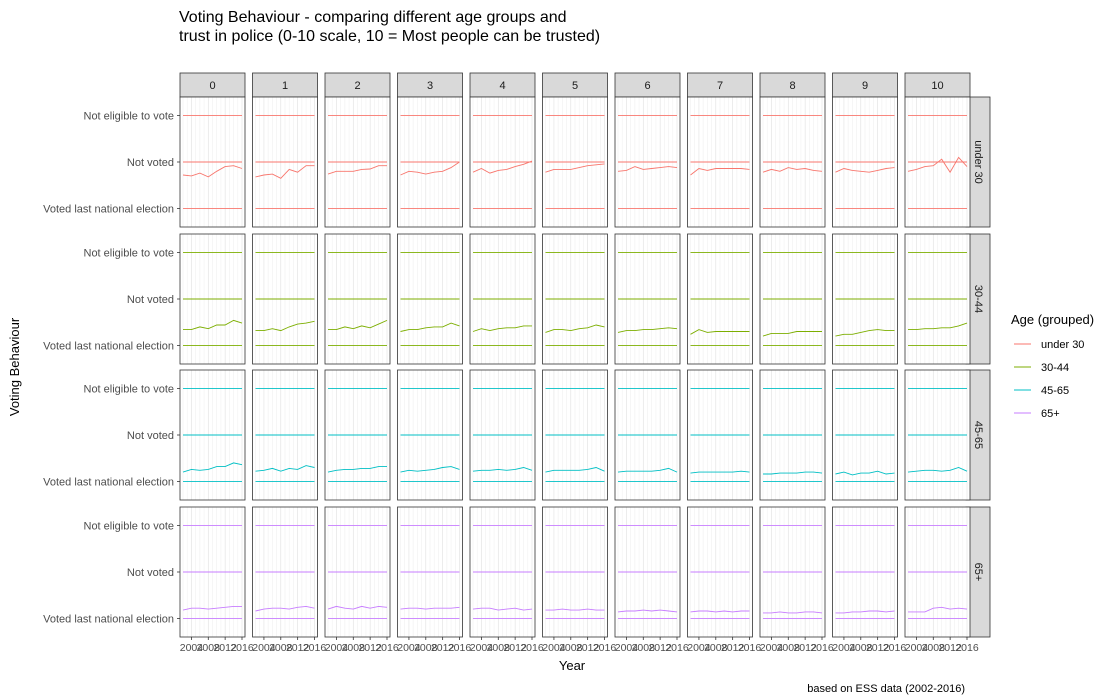 This screenshot has height=700, width=1118. What do you see at coordinates (285, 86) in the screenshot?
I see `facet-strip-label: 1` at bounding box center [285, 86].